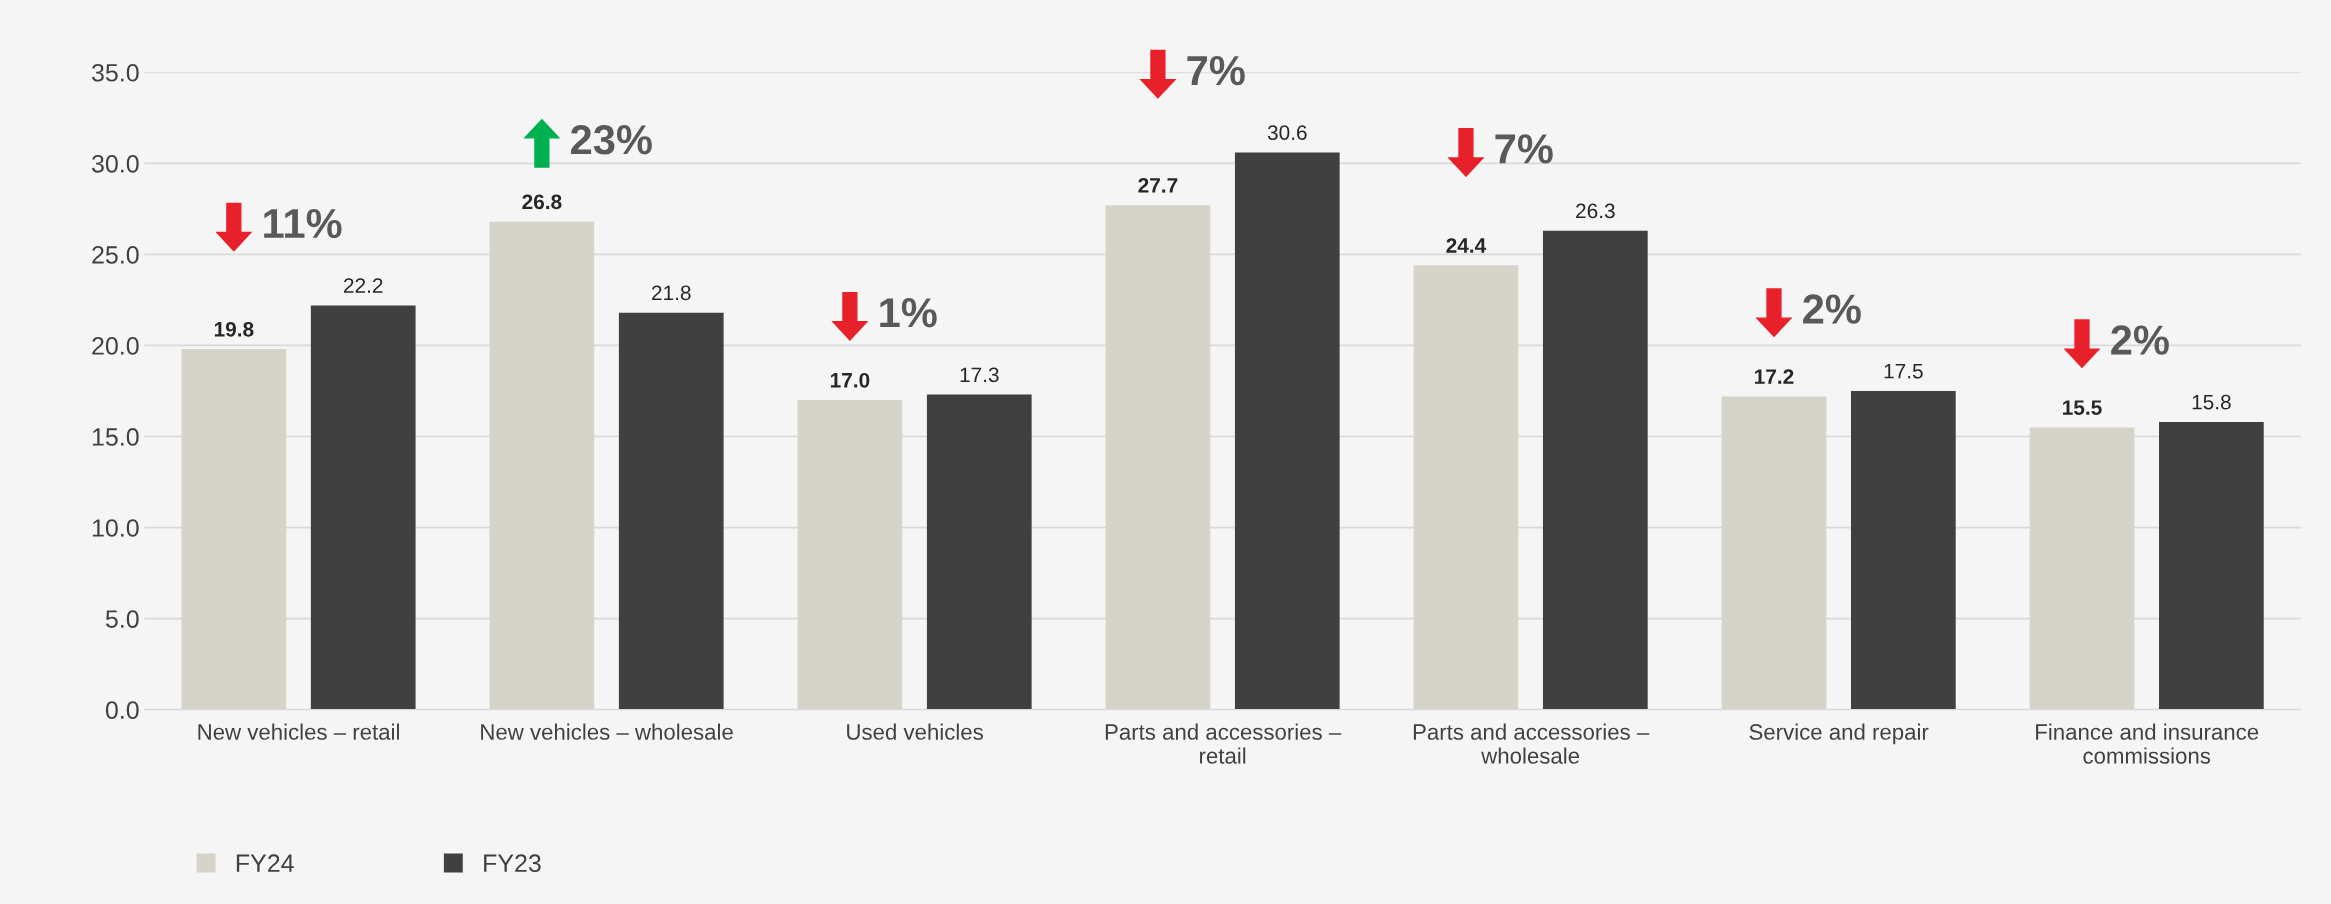  What do you see at coordinates (1287, 132) in the screenshot?
I see `data-label: 30.6` at bounding box center [1287, 132].